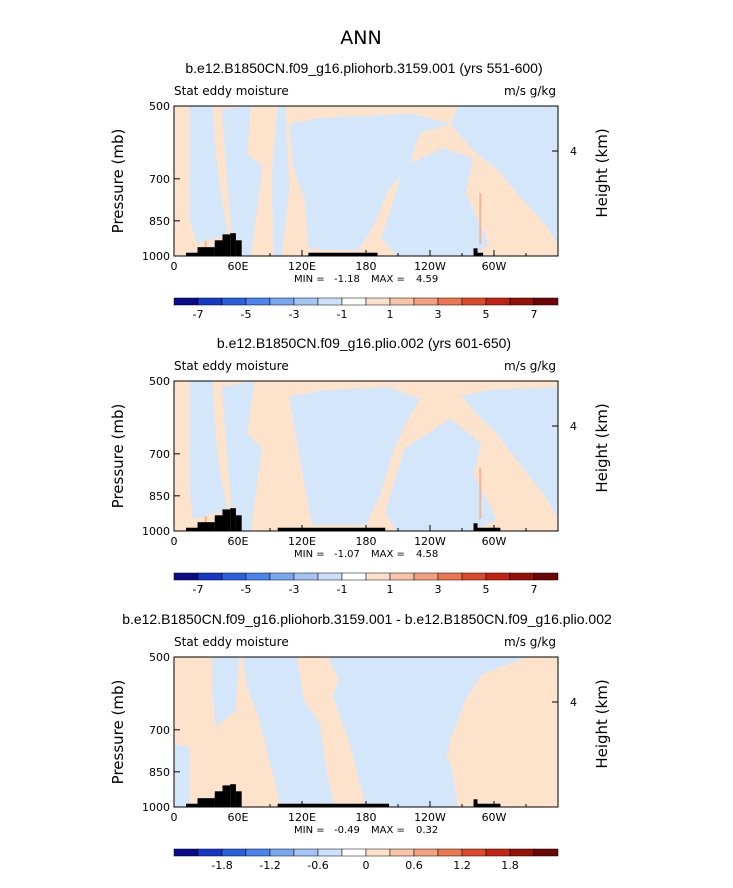 The image size is (733, 888). I want to click on x-tick-label: 120E, so click(302, 541).